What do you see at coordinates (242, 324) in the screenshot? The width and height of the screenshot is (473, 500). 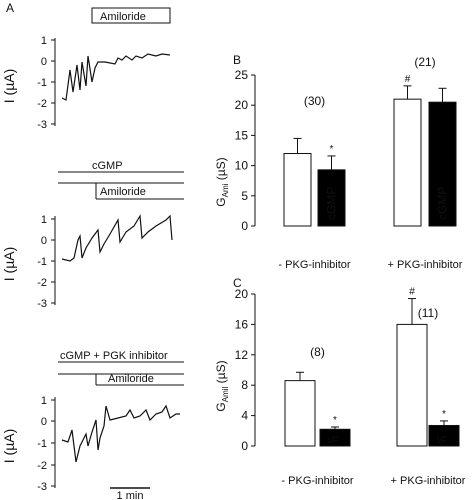 I see `chartc-ytick-label: 16` at bounding box center [242, 324].